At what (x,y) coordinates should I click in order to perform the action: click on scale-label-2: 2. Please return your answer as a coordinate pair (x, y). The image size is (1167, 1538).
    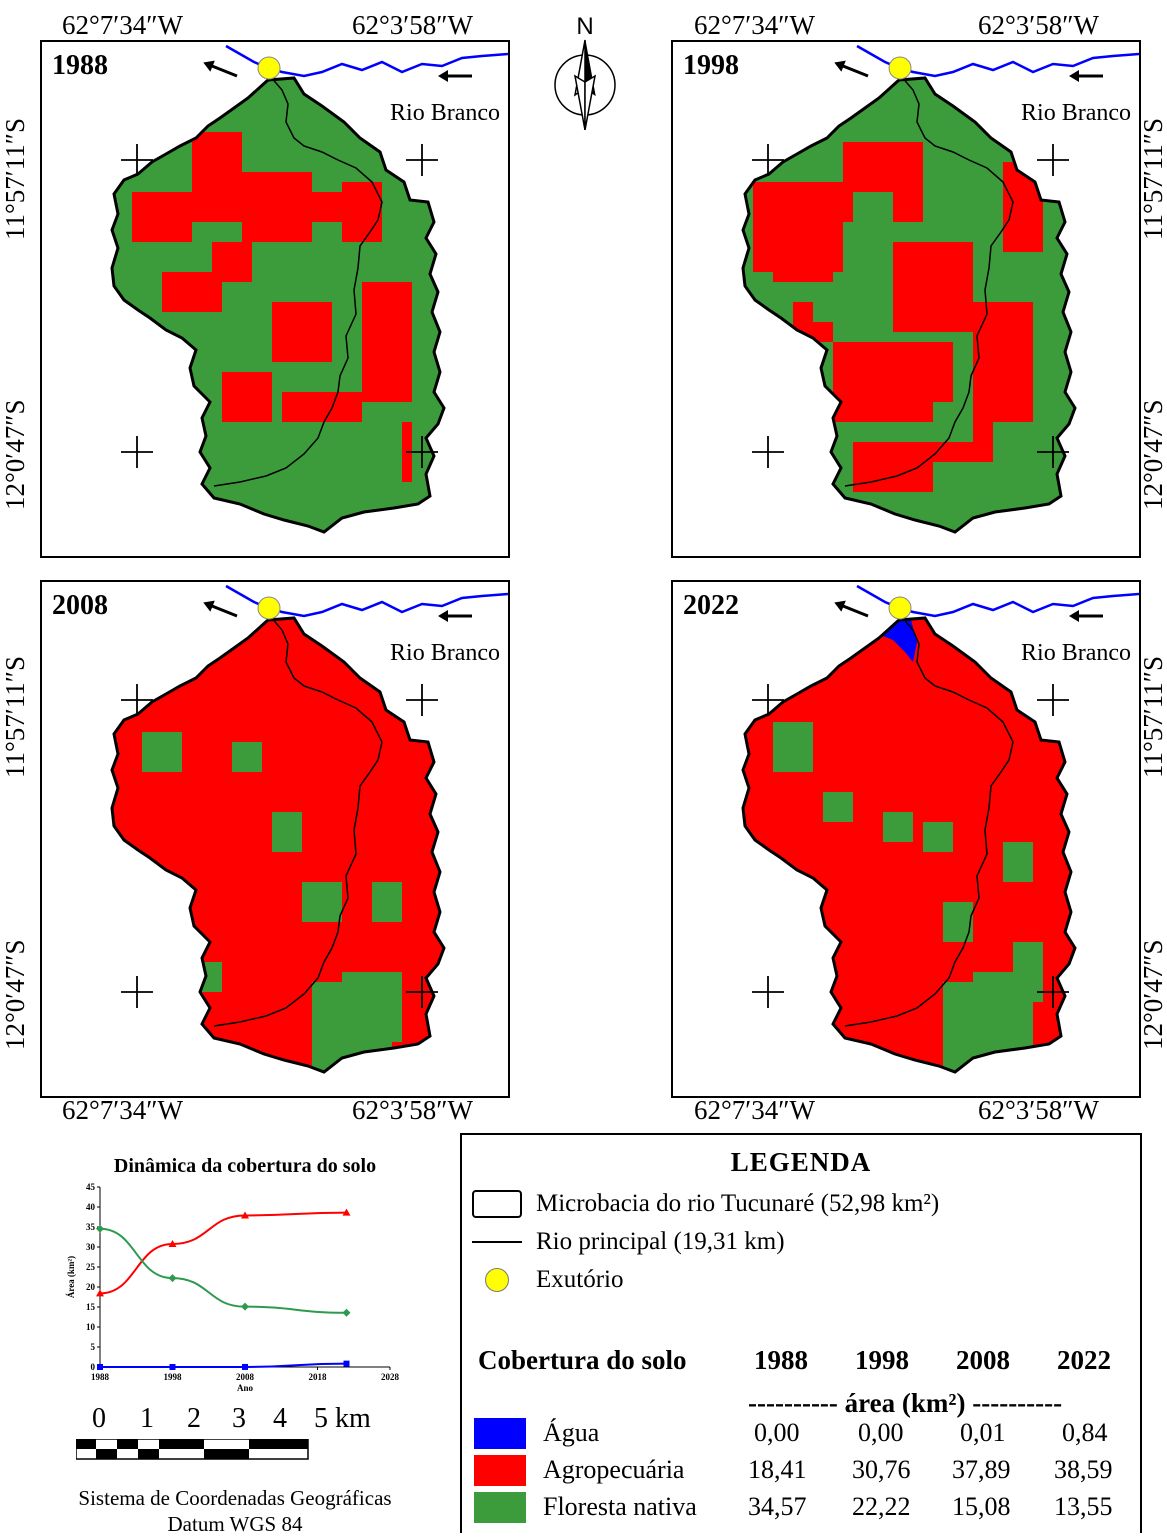
    Looking at the image, I should click on (194, 1418).